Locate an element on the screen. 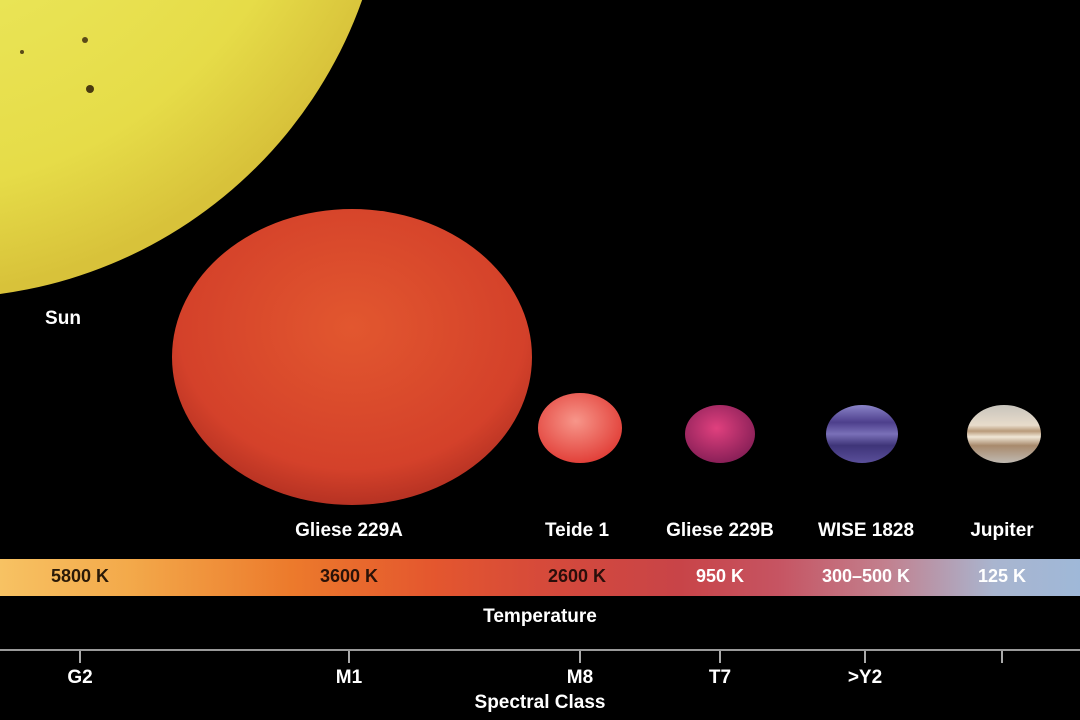 This screenshot has width=1080, height=720. class-g2: G2 is located at coordinates (80, 677).